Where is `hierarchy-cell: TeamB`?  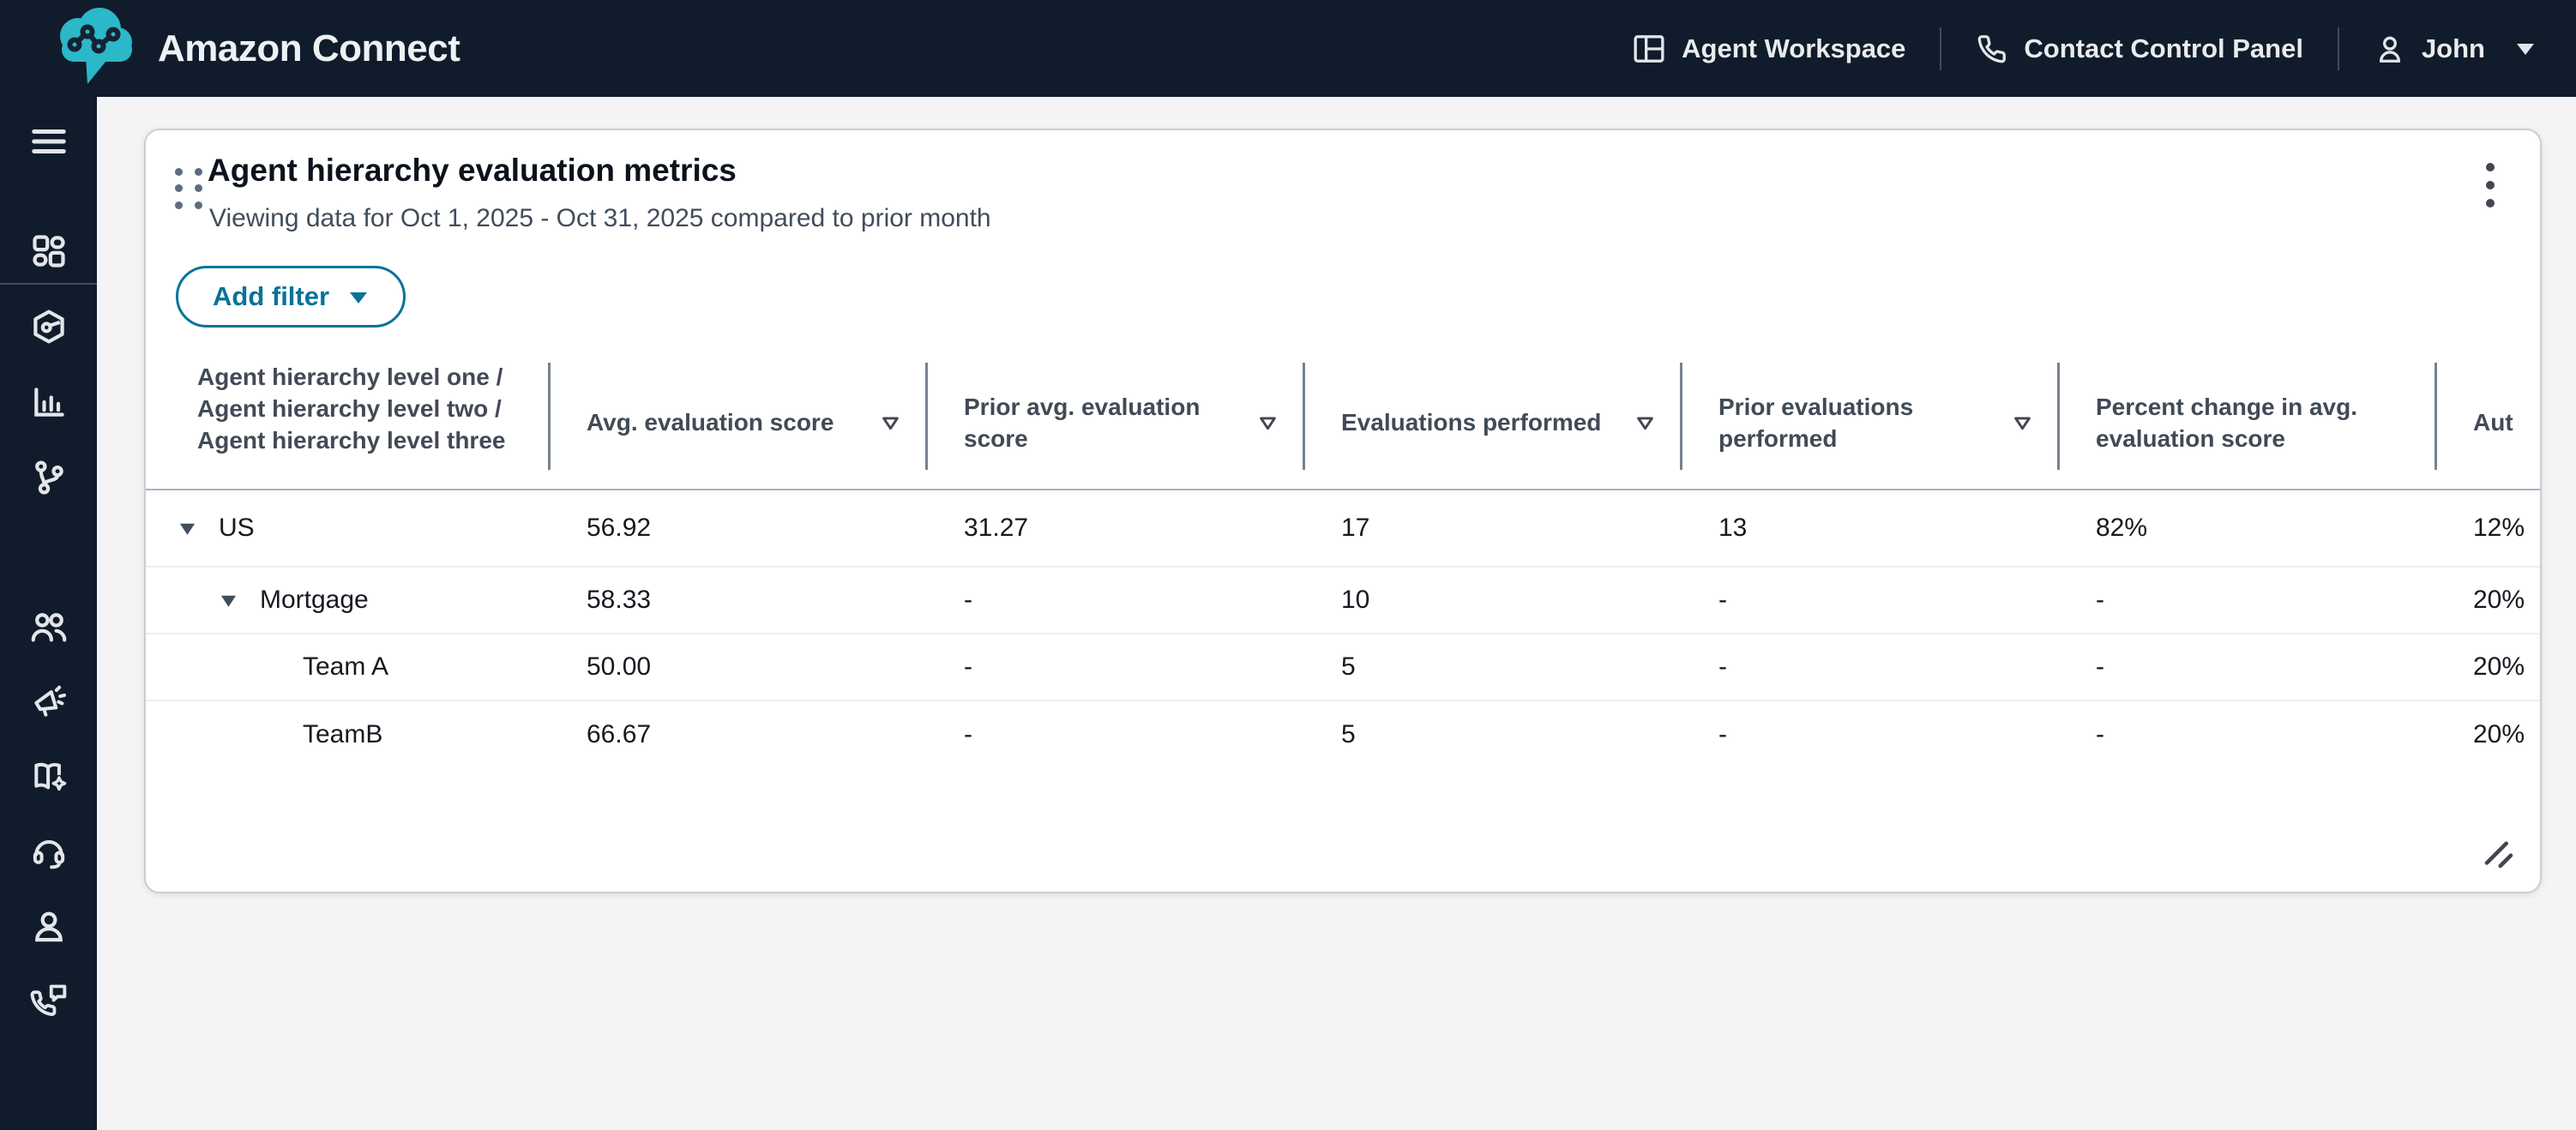 hierarchy-cell: TeamB is located at coordinates (348, 735).